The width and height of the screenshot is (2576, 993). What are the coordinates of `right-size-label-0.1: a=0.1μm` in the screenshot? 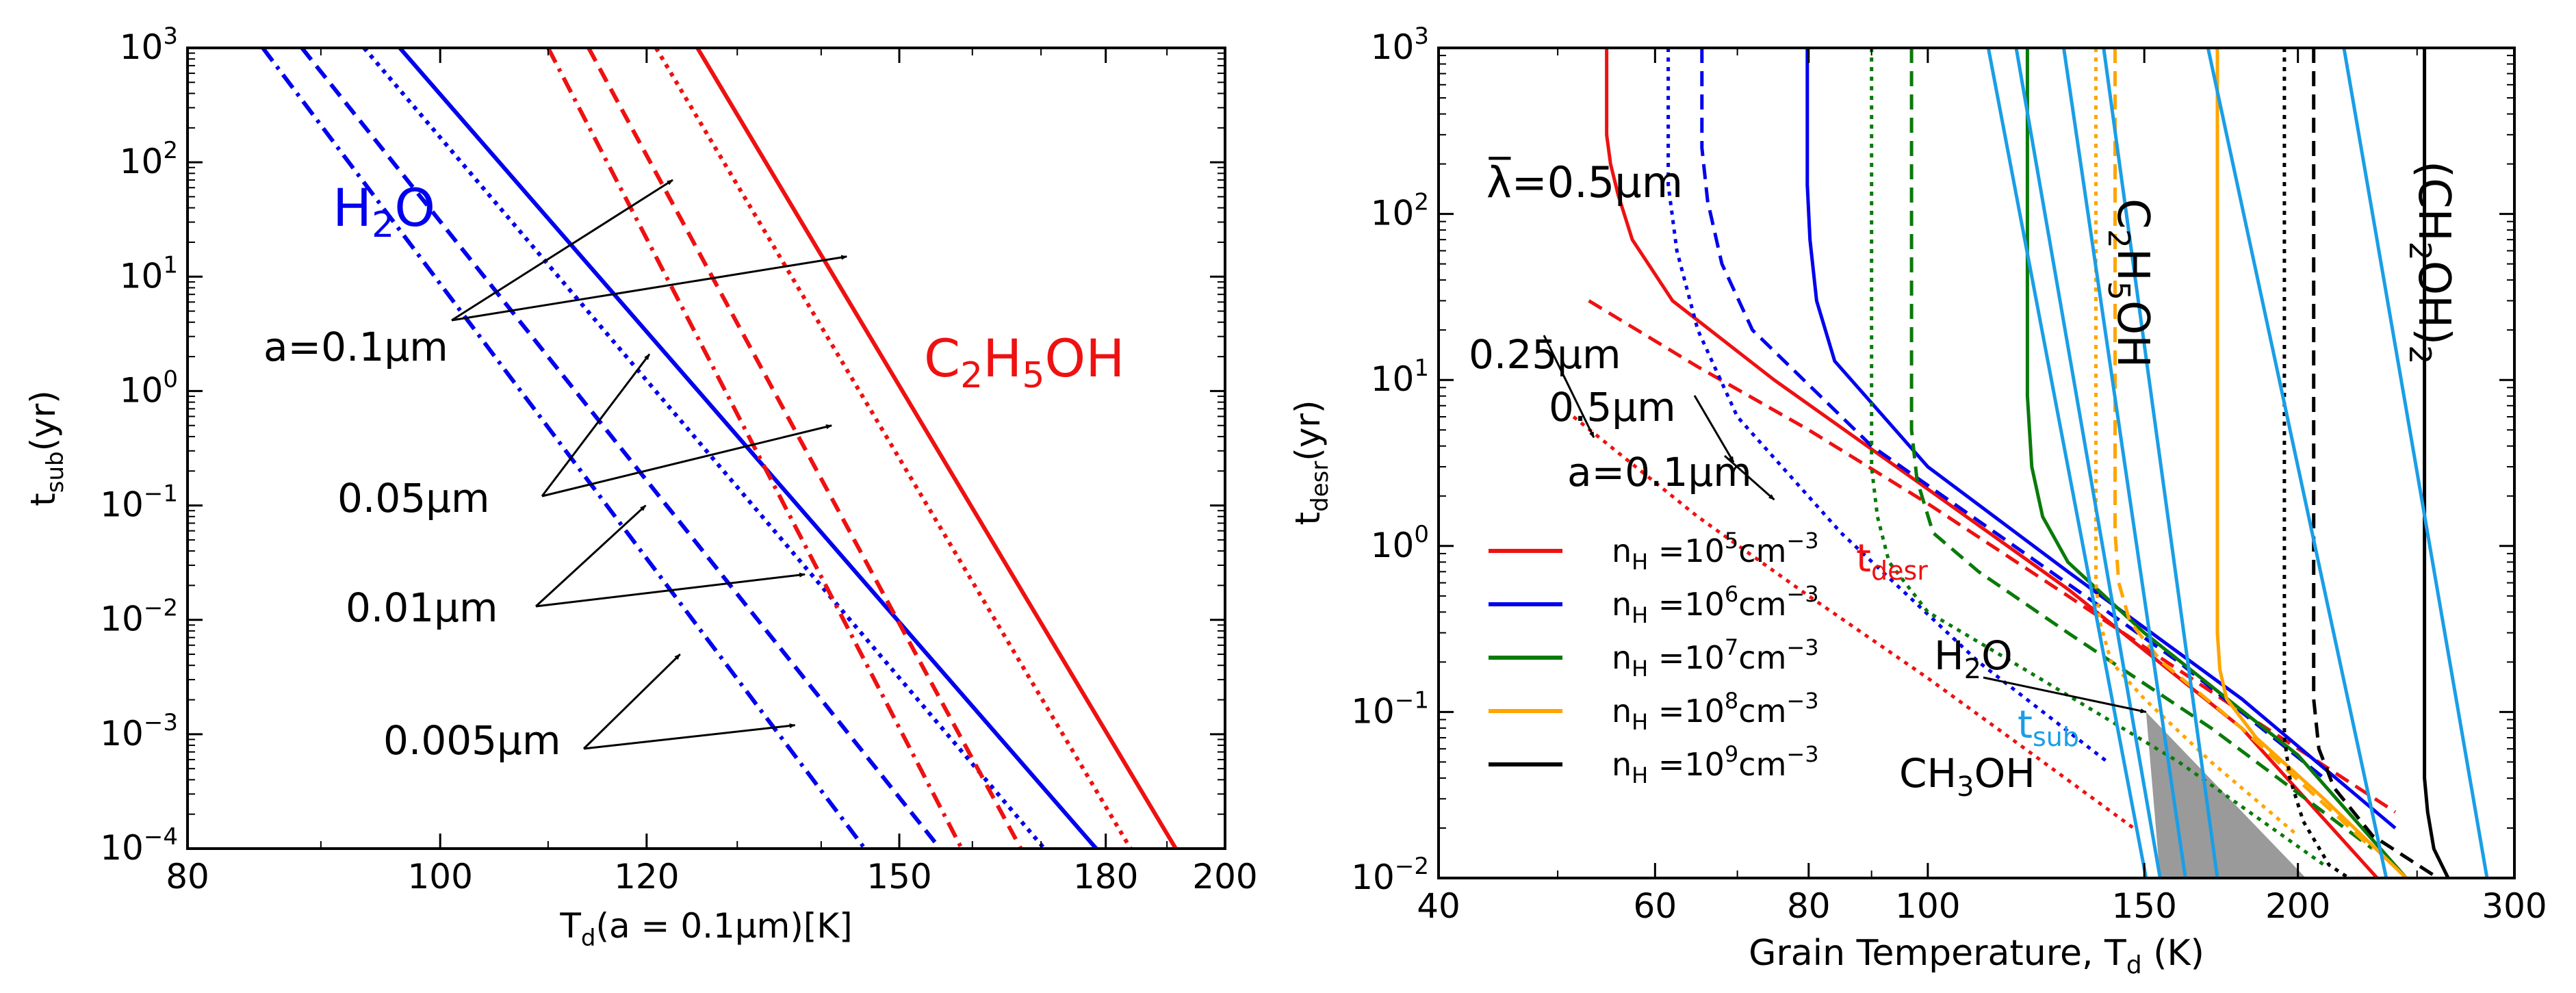 It's located at (1659, 472).